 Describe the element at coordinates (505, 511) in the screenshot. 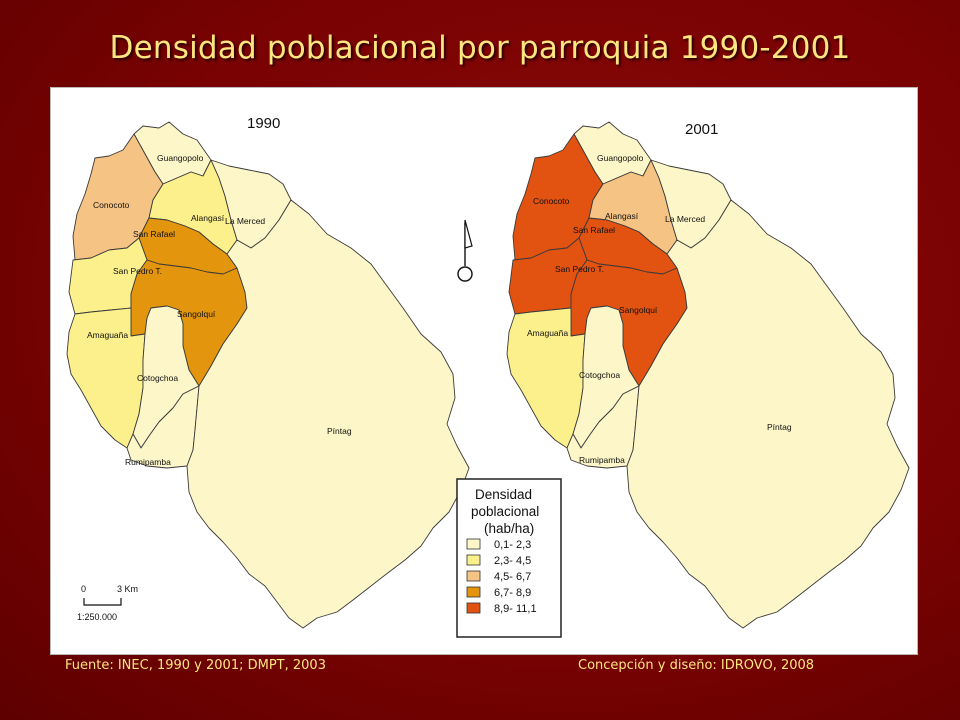

I see `legend-title-line-2: poblacional` at that location.